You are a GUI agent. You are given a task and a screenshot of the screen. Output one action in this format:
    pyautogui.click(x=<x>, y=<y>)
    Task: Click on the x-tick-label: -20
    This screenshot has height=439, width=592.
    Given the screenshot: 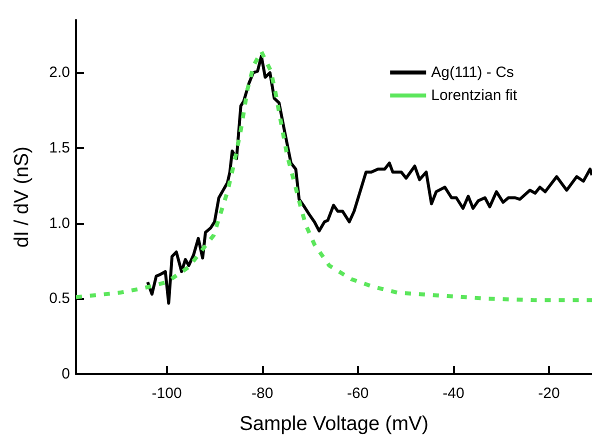 What is the action you would take?
    pyautogui.click(x=549, y=393)
    